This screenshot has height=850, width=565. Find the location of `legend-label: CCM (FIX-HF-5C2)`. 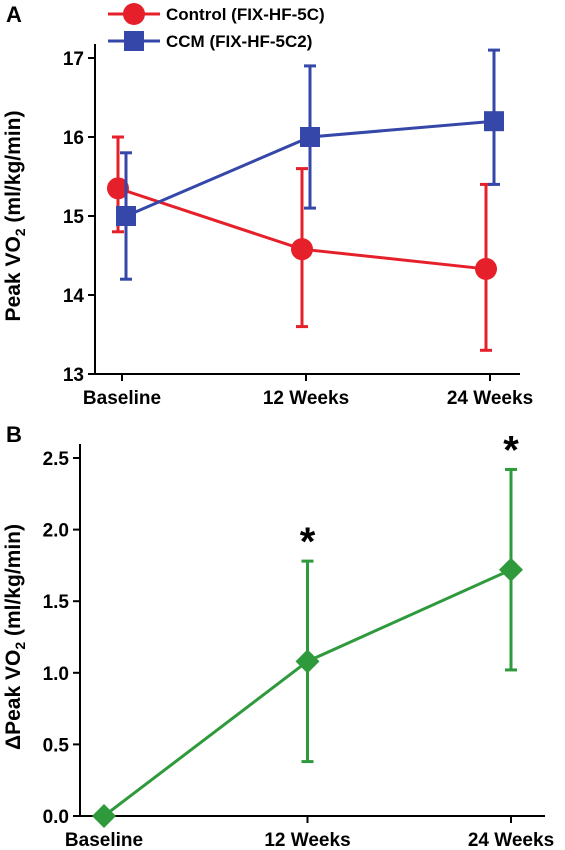

legend-label: CCM (FIX-HF-5C2) is located at coordinates (239, 41).